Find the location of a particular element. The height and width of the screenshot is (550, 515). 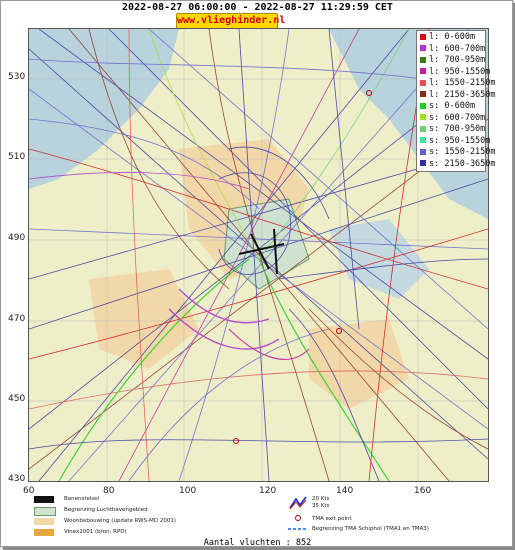

airport-boundary-legend-label: Begrenzing Luchthavengebied is located at coordinates (106, 510).